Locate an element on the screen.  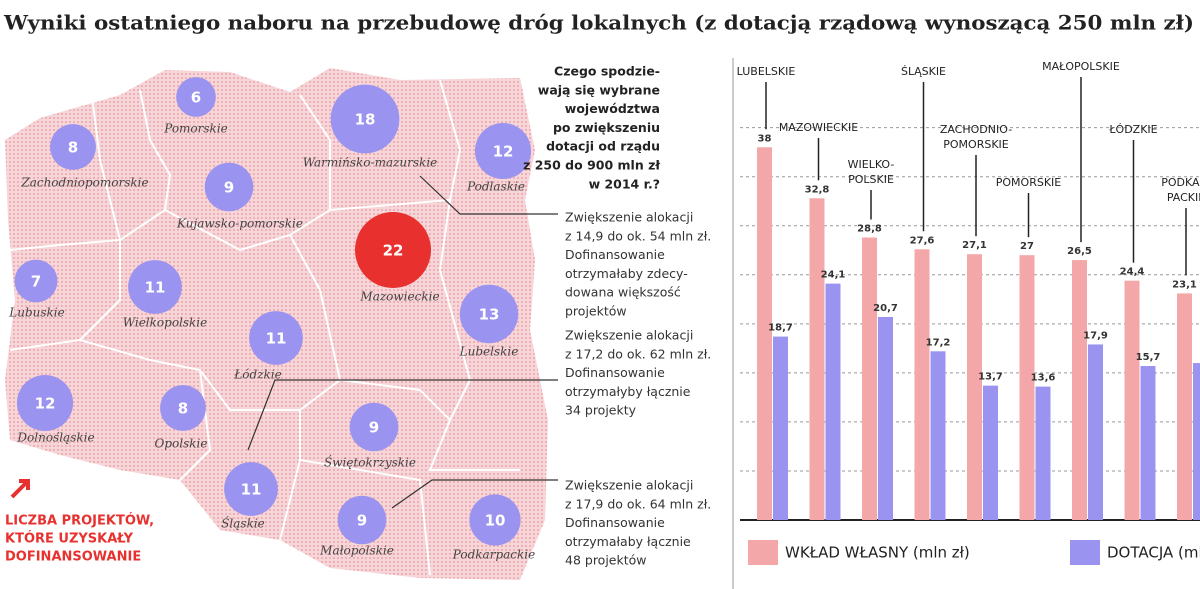
value-label: 13,7 is located at coordinates (990, 377).